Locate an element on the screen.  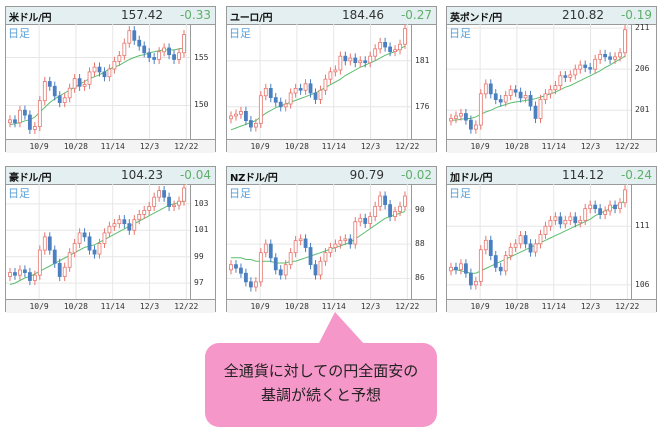
y-tick: 97 is located at coordinates (199, 283).